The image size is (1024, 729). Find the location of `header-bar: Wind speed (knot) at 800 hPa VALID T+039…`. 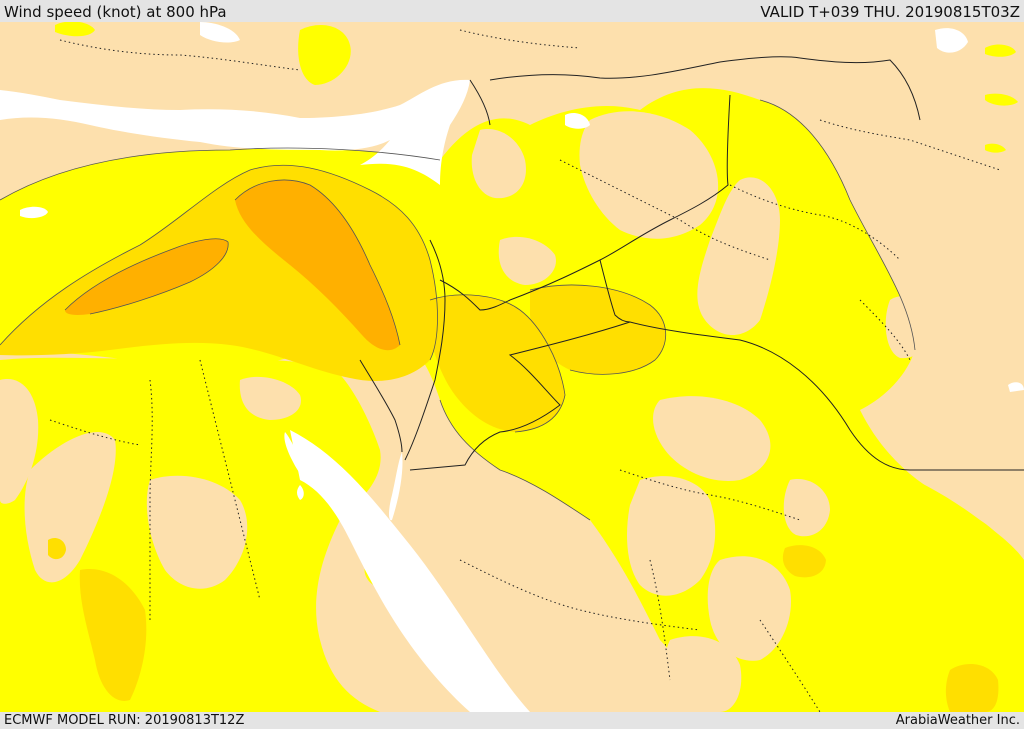

header-bar: Wind speed (knot) at 800 hPa VALID T+039… is located at coordinates (512, 11).